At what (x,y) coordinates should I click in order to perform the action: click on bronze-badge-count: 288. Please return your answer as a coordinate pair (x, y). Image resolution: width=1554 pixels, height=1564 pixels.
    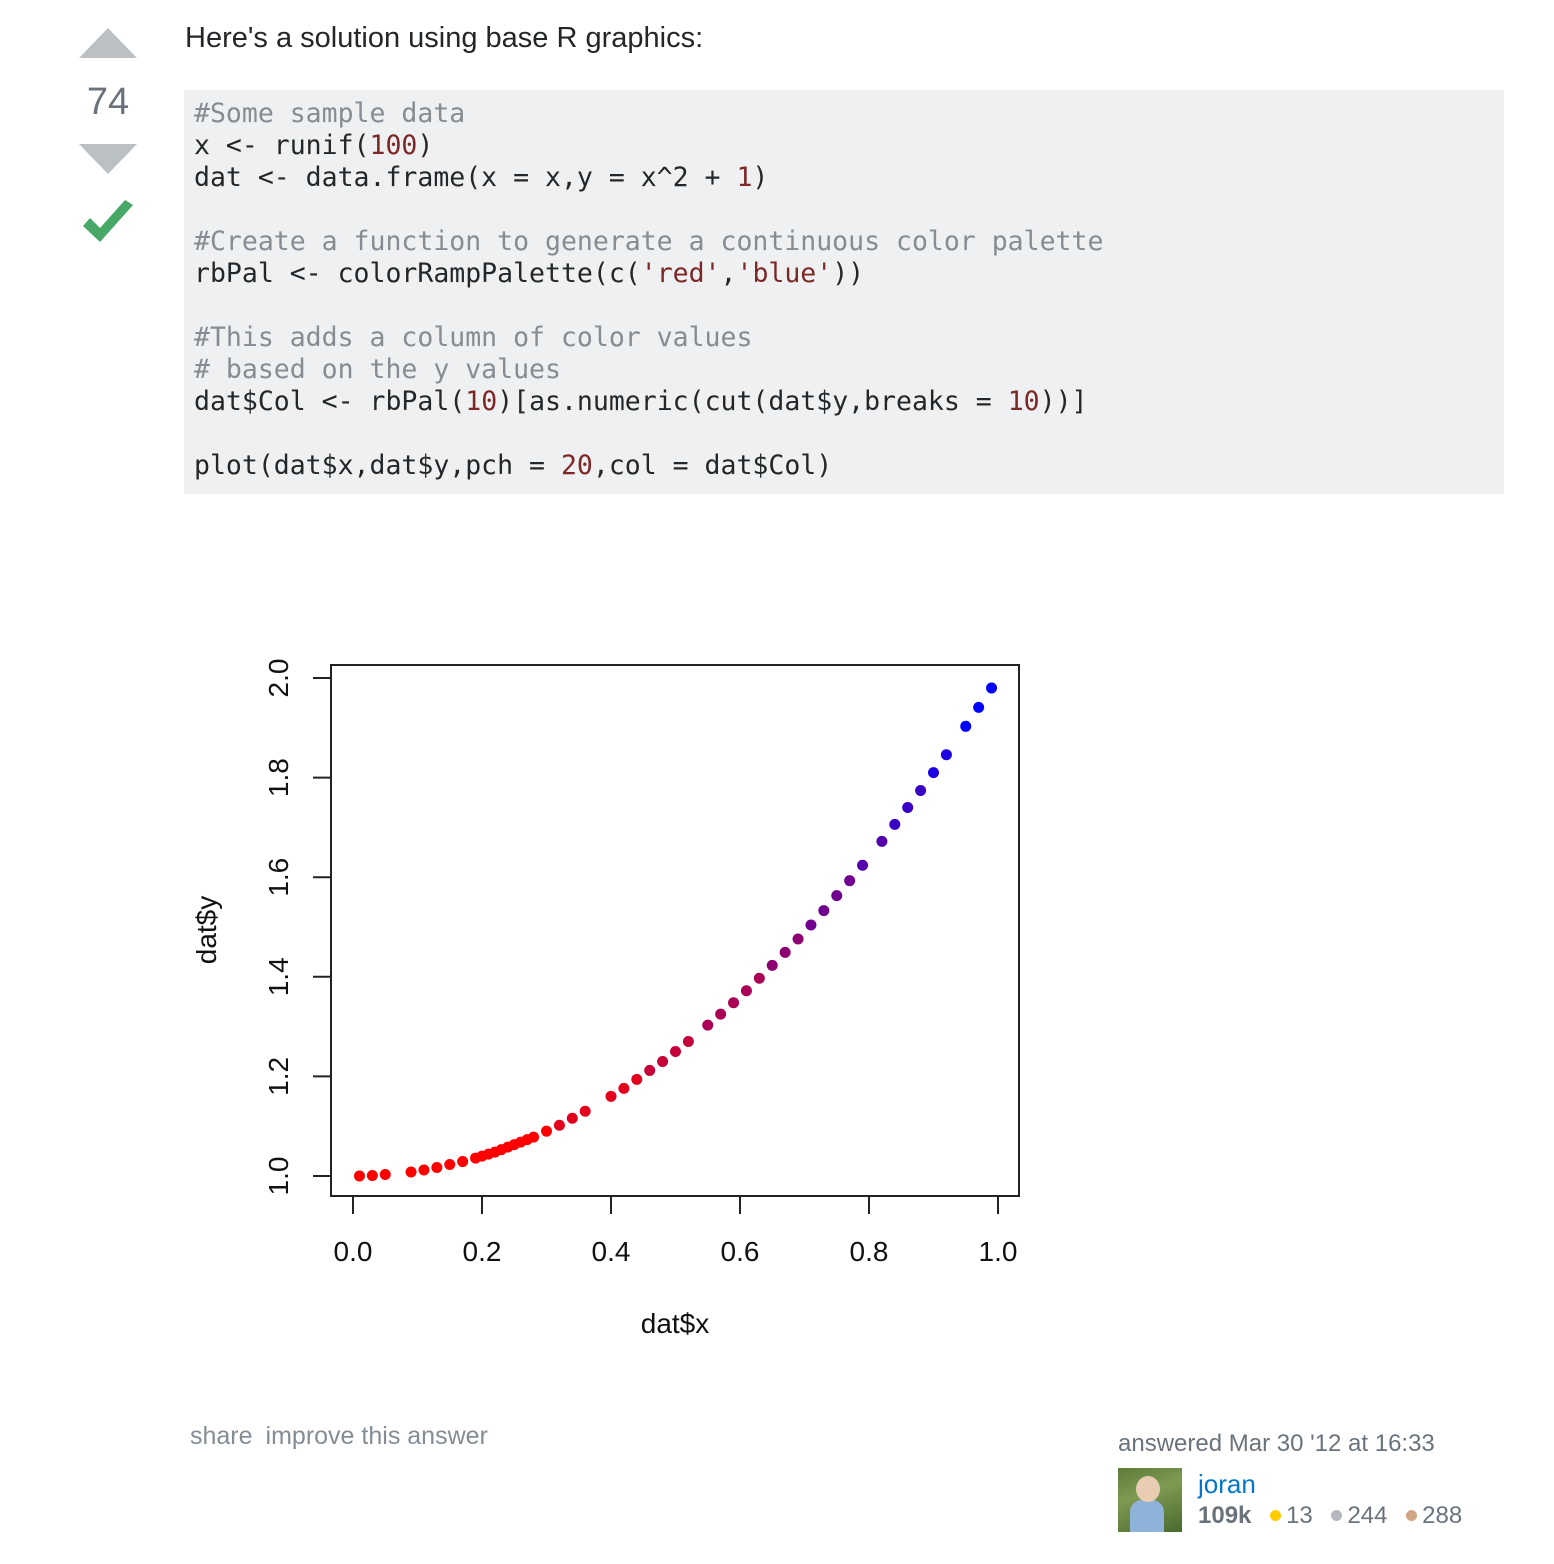
    Looking at the image, I should click on (1442, 1515).